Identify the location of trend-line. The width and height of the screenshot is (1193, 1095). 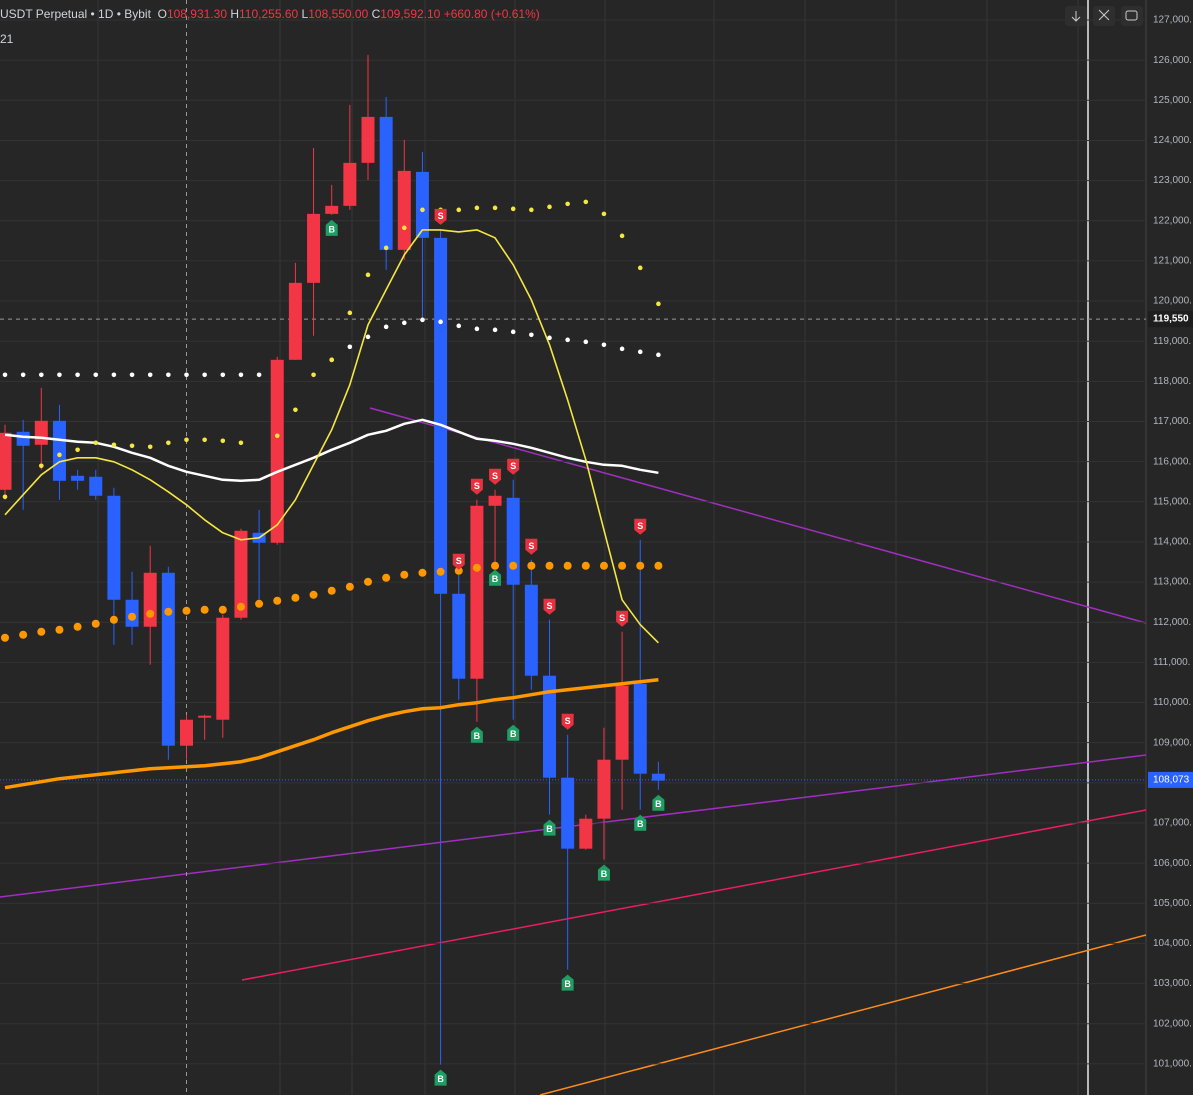
(694, 895).